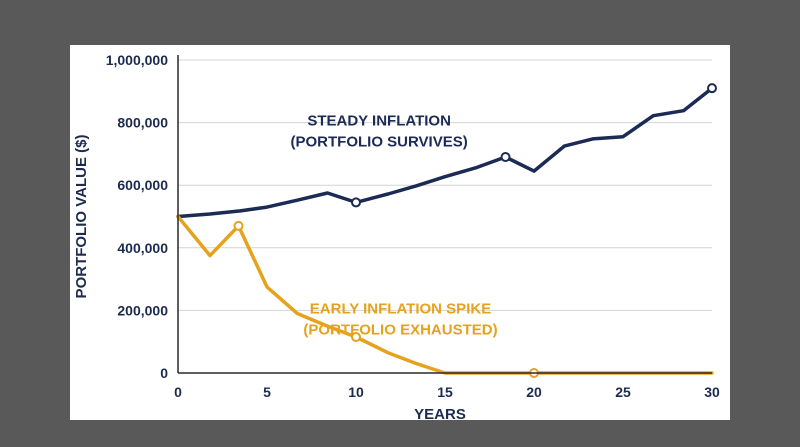 The height and width of the screenshot is (447, 800). What do you see at coordinates (379, 121) in the screenshot?
I see `annotation-line: STEADY INFLATION` at bounding box center [379, 121].